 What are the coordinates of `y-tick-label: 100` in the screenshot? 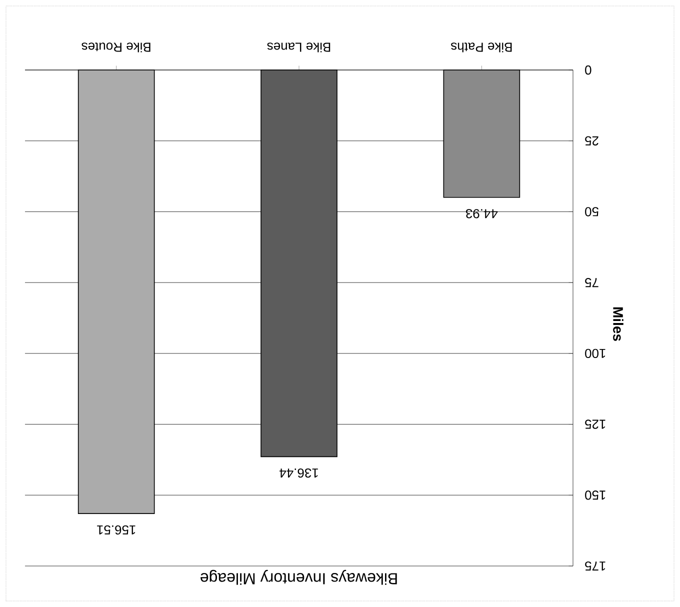 It's located at (595, 353).